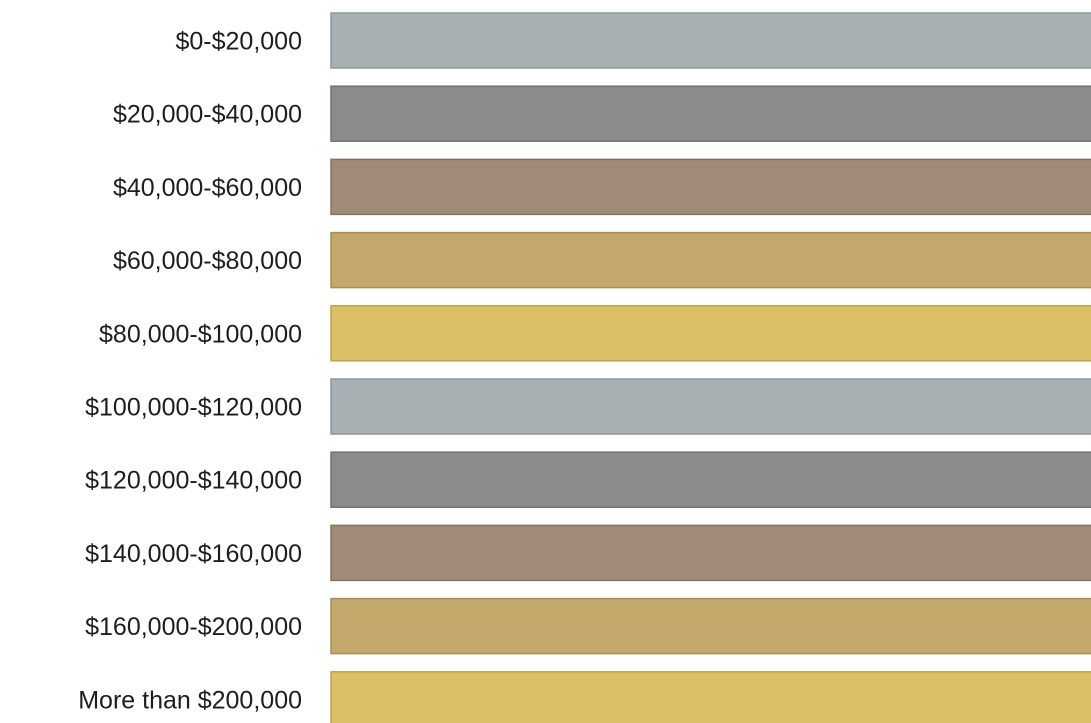  What do you see at coordinates (193, 408) in the screenshot?
I see `category-label-6: $100,000-$120,000` at bounding box center [193, 408].